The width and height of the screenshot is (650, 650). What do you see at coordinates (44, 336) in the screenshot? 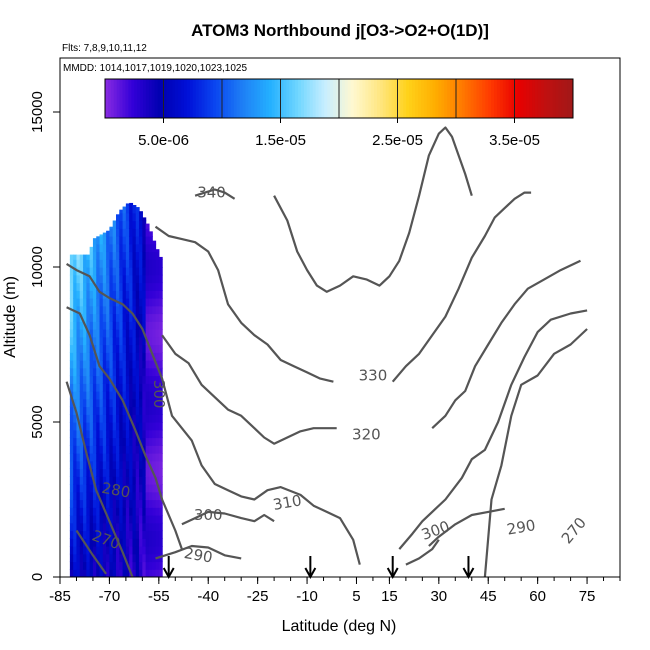
I see `y-axis: 0 5000 10000 15000` at bounding box center [44, 336].